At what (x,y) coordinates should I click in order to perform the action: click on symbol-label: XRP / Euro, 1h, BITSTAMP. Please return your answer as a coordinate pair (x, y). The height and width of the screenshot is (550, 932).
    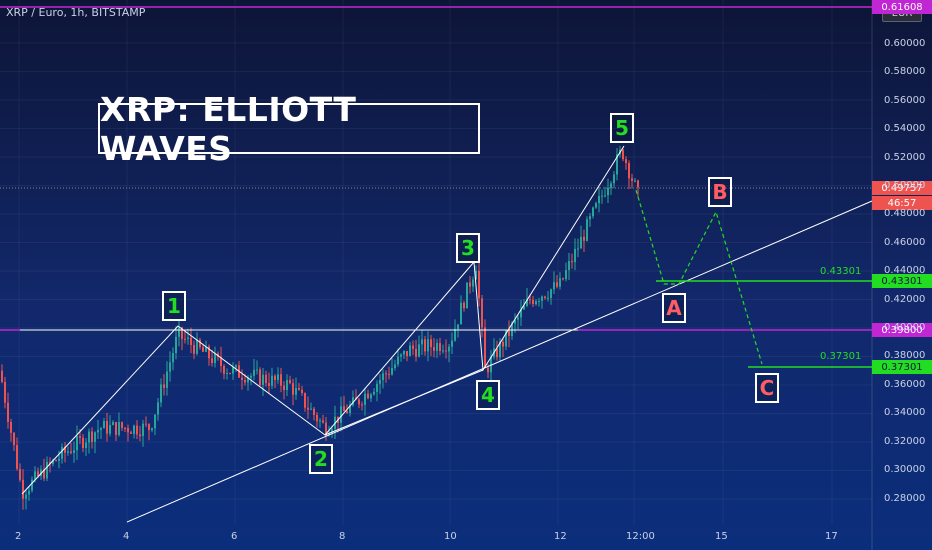
    Looking at the image, I should click on (76, 12).